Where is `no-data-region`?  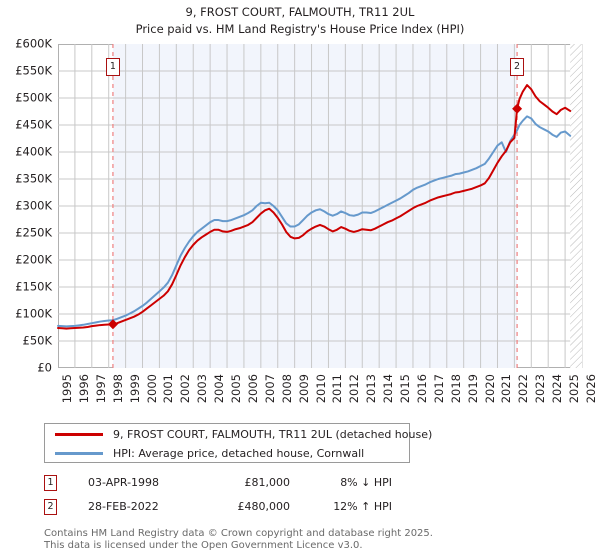 no-data-region is located at coordinates (576, 206).